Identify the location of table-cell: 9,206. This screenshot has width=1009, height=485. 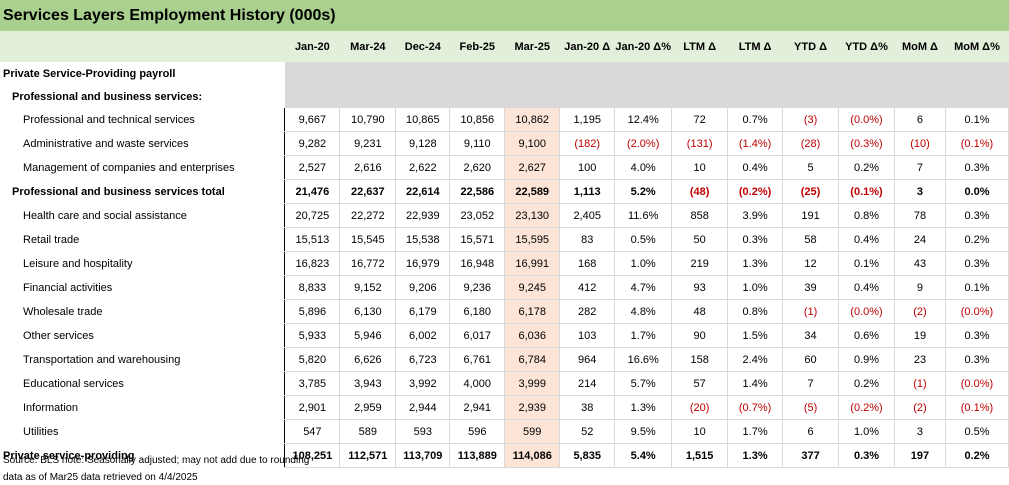
(423, 287).